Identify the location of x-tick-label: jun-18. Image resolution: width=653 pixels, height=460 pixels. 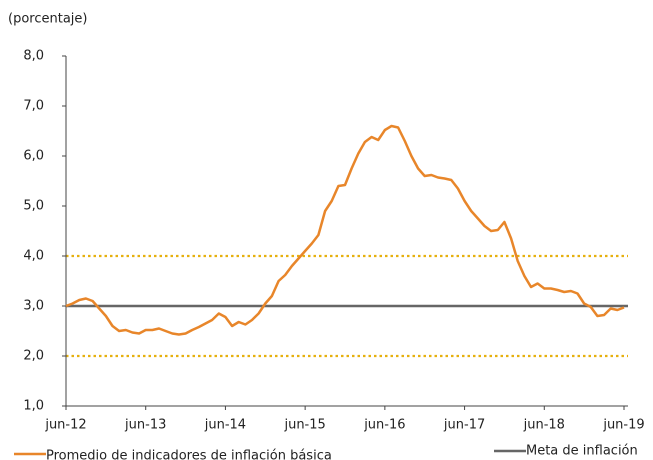
(544, 425).